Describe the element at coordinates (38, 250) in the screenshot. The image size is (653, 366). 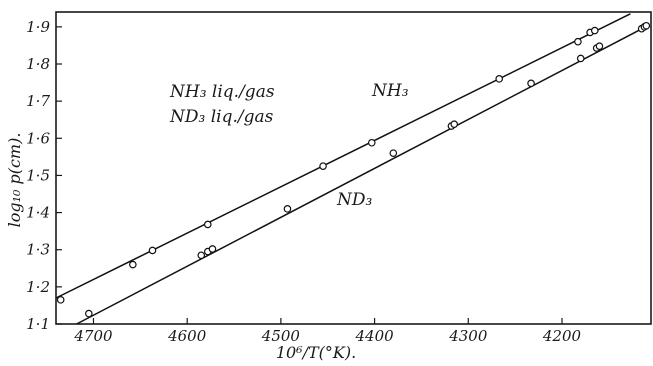
I see `y-tick-label: 1·3` at that location.